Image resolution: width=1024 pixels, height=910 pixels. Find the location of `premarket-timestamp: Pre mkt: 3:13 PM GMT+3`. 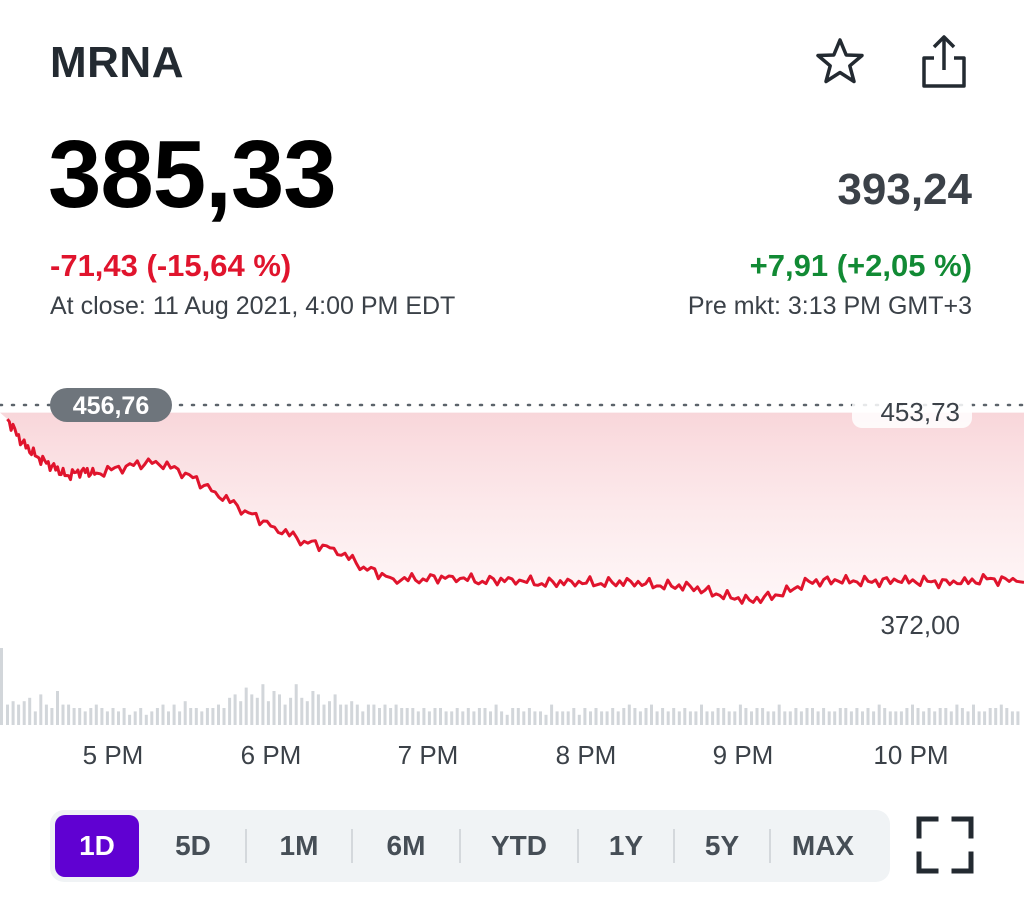

premarket-timestamp: Pre mkt: 3:13 PM GMT+3 is located at coordinates (829, 306).